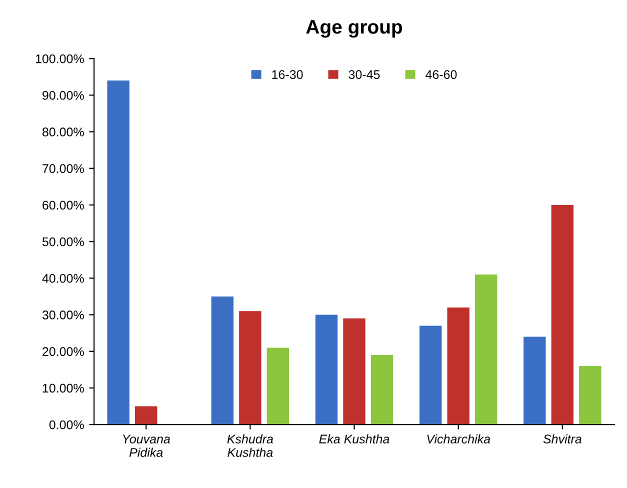 The width and height of the screenshot is (627, 488). What do you see at coordinates (146, 445) in the screenshot?
I see `x-tick-label: Youvana Pidika` at bounding box center [146, 445].